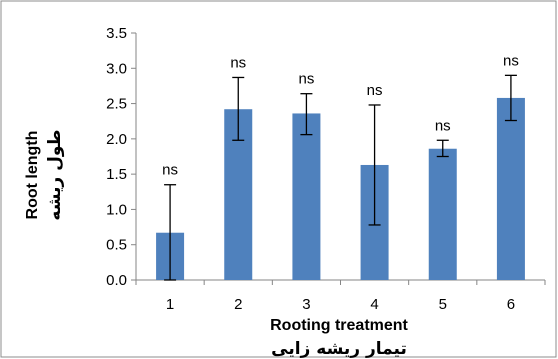 The height and width of the screenshot is (359, 558). Describe the element at coordinates (443, 304) in the screenshot. I see `x-tick-label: 5` at that location.